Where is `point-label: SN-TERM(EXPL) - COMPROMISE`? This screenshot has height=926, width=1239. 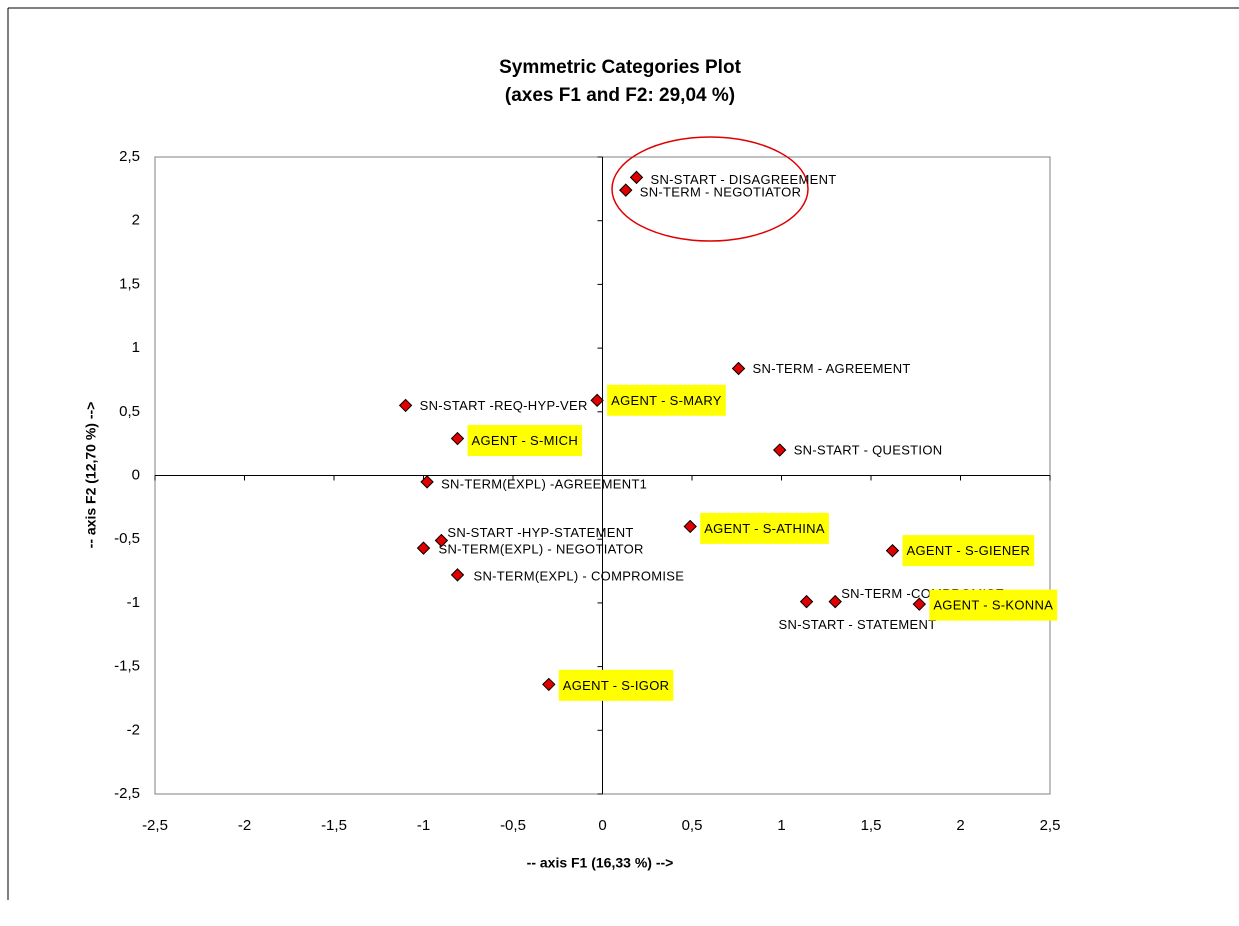
point-label: SN-TERM(EXPL) - COMPROMISE is located at coordinates (579, 575).